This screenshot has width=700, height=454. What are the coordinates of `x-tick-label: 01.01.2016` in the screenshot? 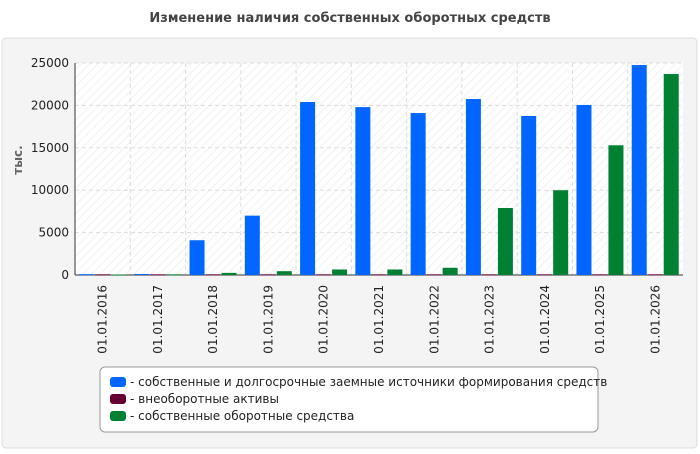 It's located at (103, 319).